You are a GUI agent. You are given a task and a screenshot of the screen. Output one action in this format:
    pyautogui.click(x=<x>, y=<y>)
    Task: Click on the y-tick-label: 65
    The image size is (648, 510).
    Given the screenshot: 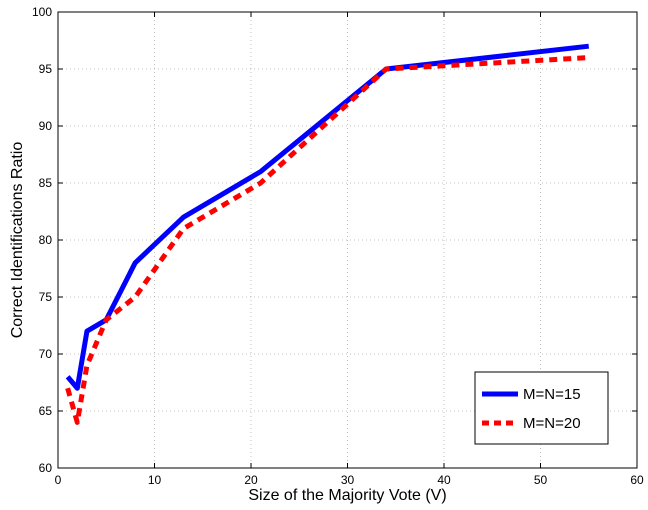 What is the action you would take?
    pyautogui.click(x=46, y=411)
    